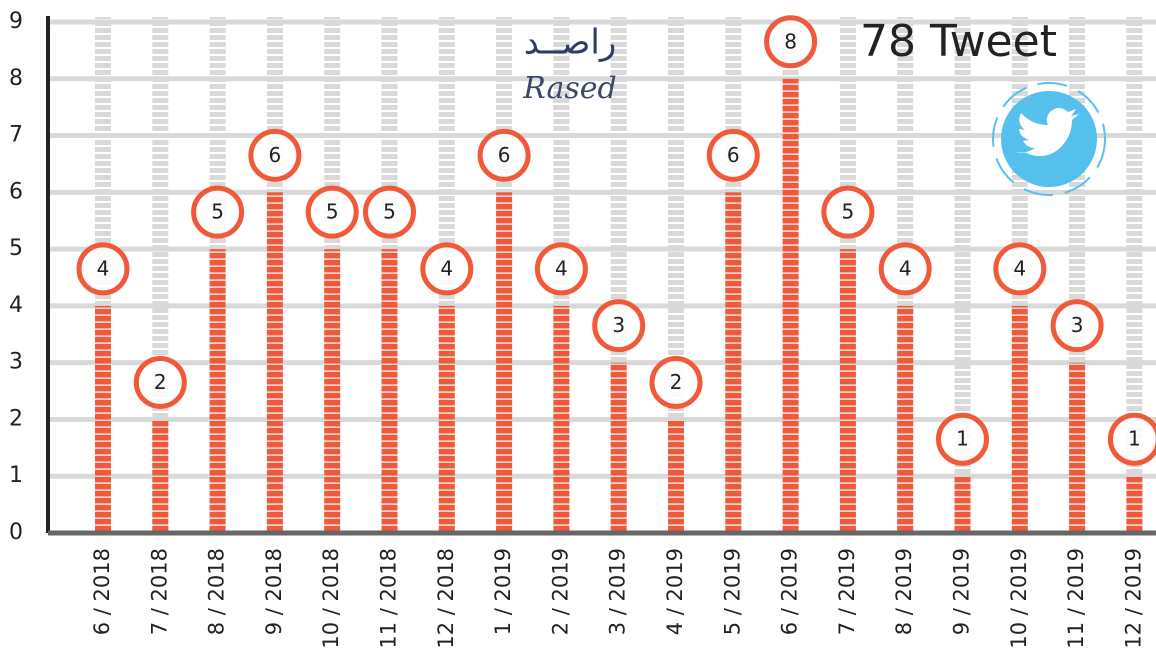  I want to click on logo-arabic: راصــد, so click(570, 43).